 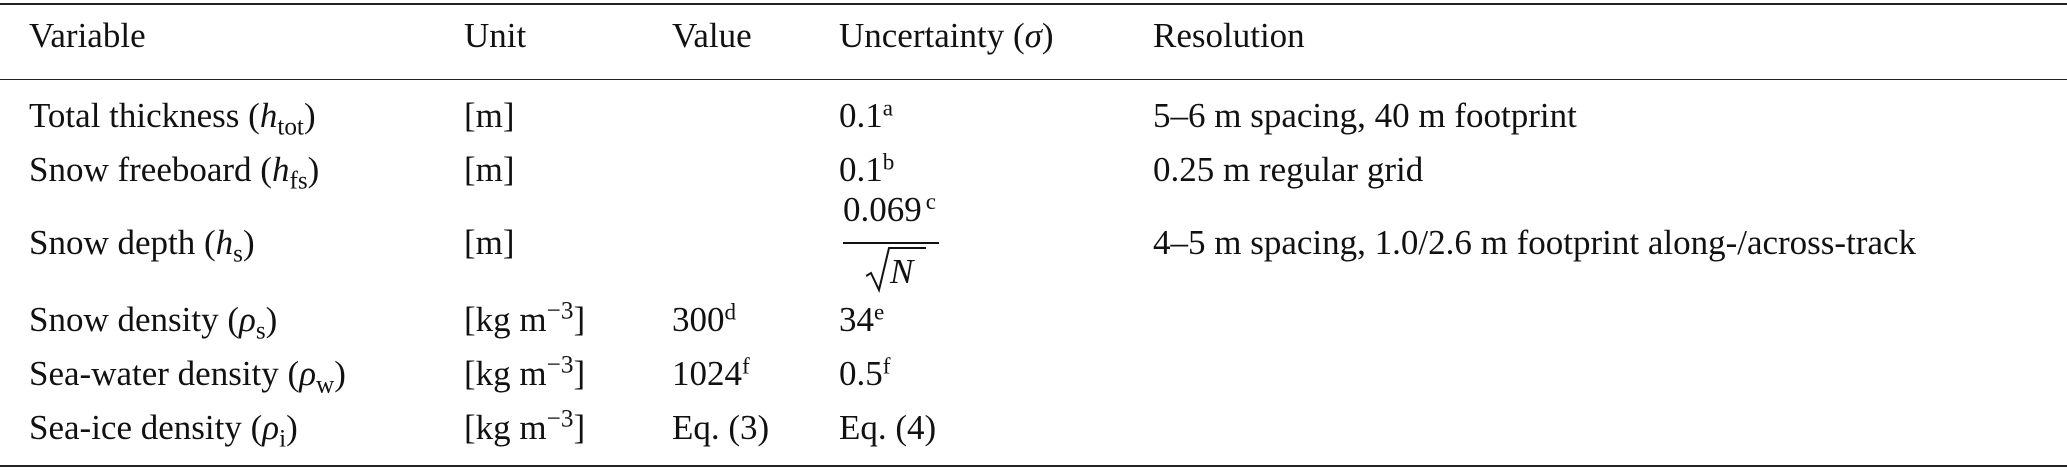 What do you see at coordinates (142, 245) in the screenshot?
I see `row-snow-depth-variable: Snow depth (hs)` at bounding box center [142, 245].